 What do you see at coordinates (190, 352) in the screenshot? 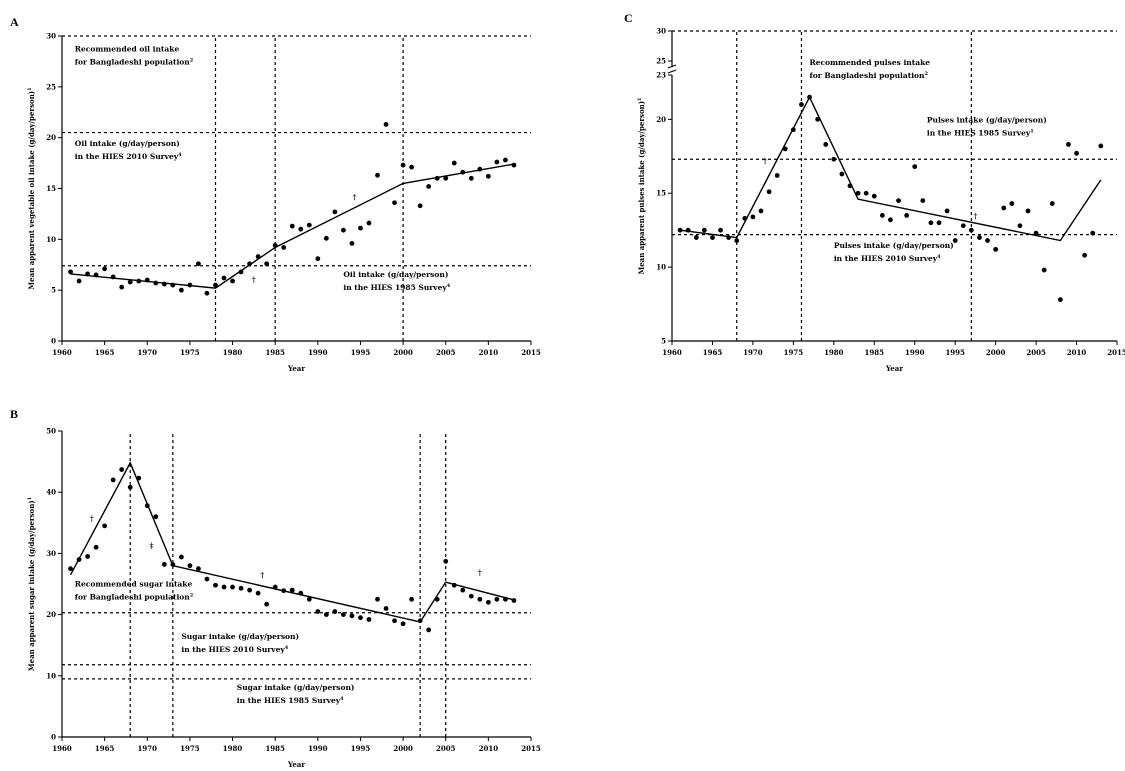
I see `x-tick-label: 1975` at bounding box center [190, 352].